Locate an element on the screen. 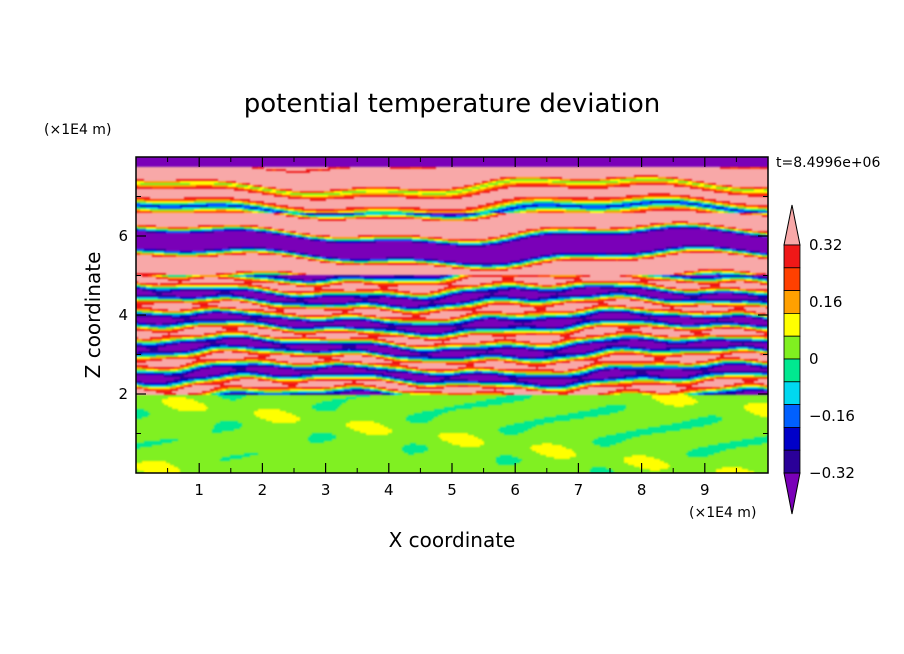 The image size is (904, 654). x-tick-label: 8 is located at coordinates (642, 490).